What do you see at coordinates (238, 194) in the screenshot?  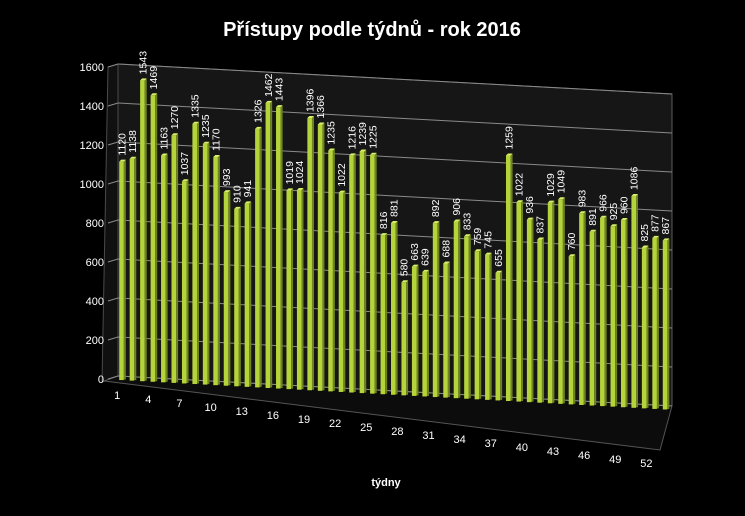 I see `data-label: 910` at bounding box center [238, 194].